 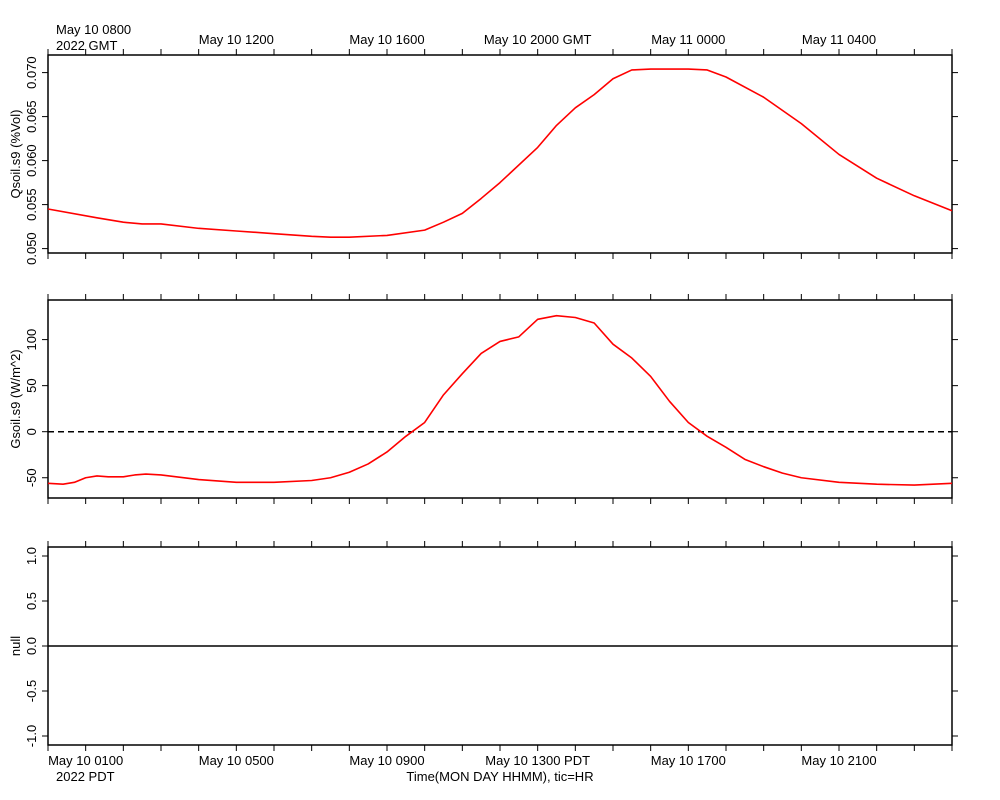 What do you see at coordinates (31, 736) in the screenshot?
I see `y-tick-label: -1.0` at bounding box center [31, 736].